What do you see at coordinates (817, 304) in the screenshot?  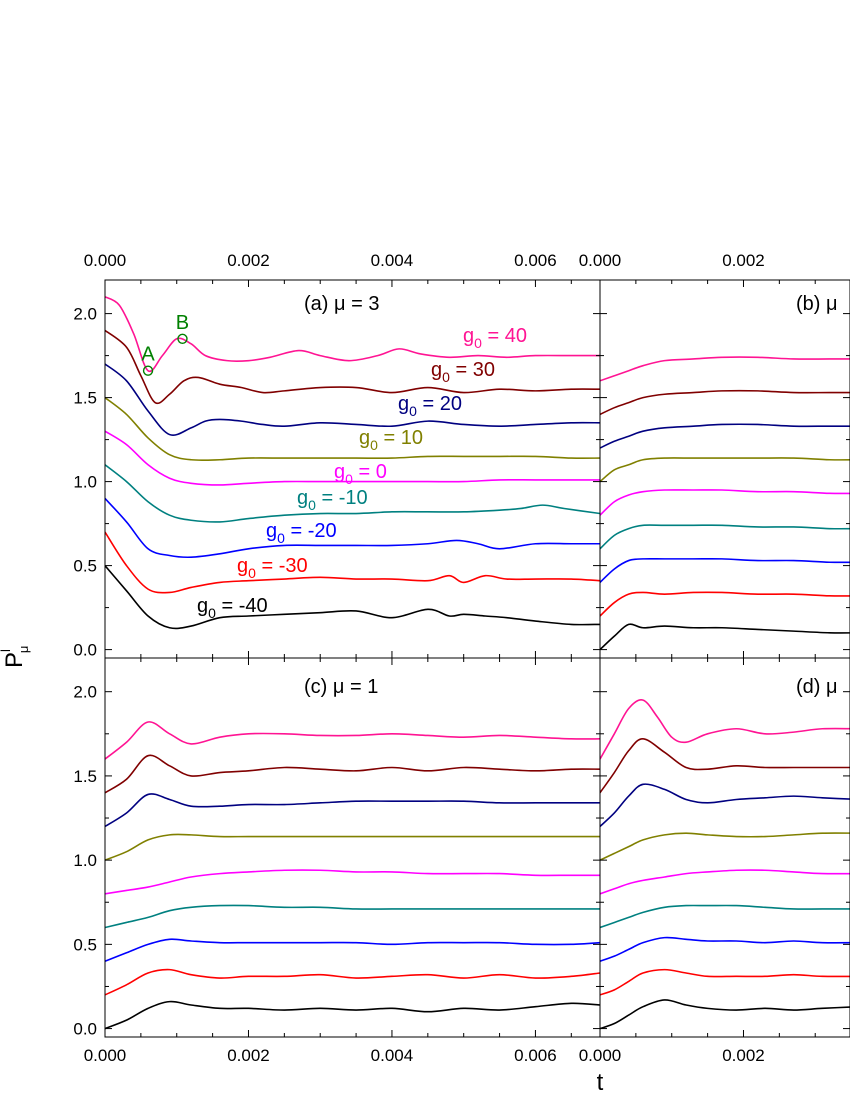 I see `panel-b-title: (b) μ` at bounding box center [817, 304].